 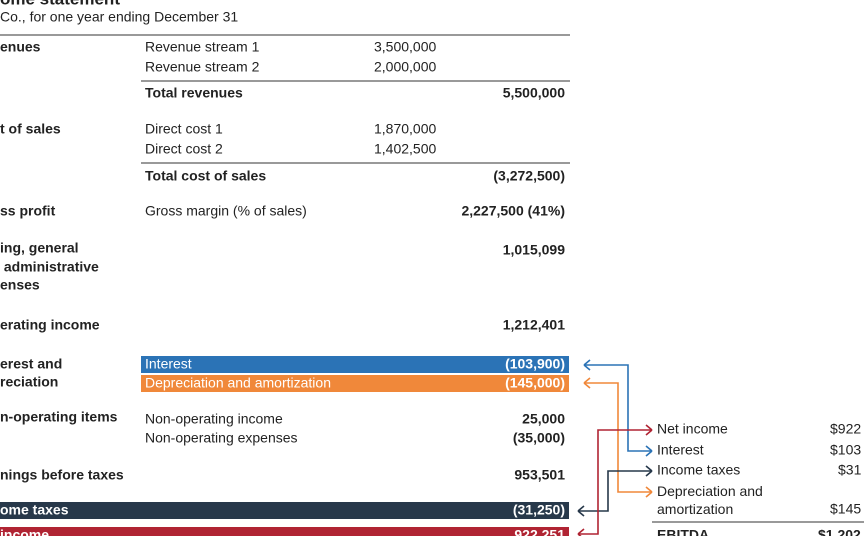 What do you see at coordinates (539, 510) in the screenshot?
I see `amount: (31,250)` at bounding box center [539, 510].